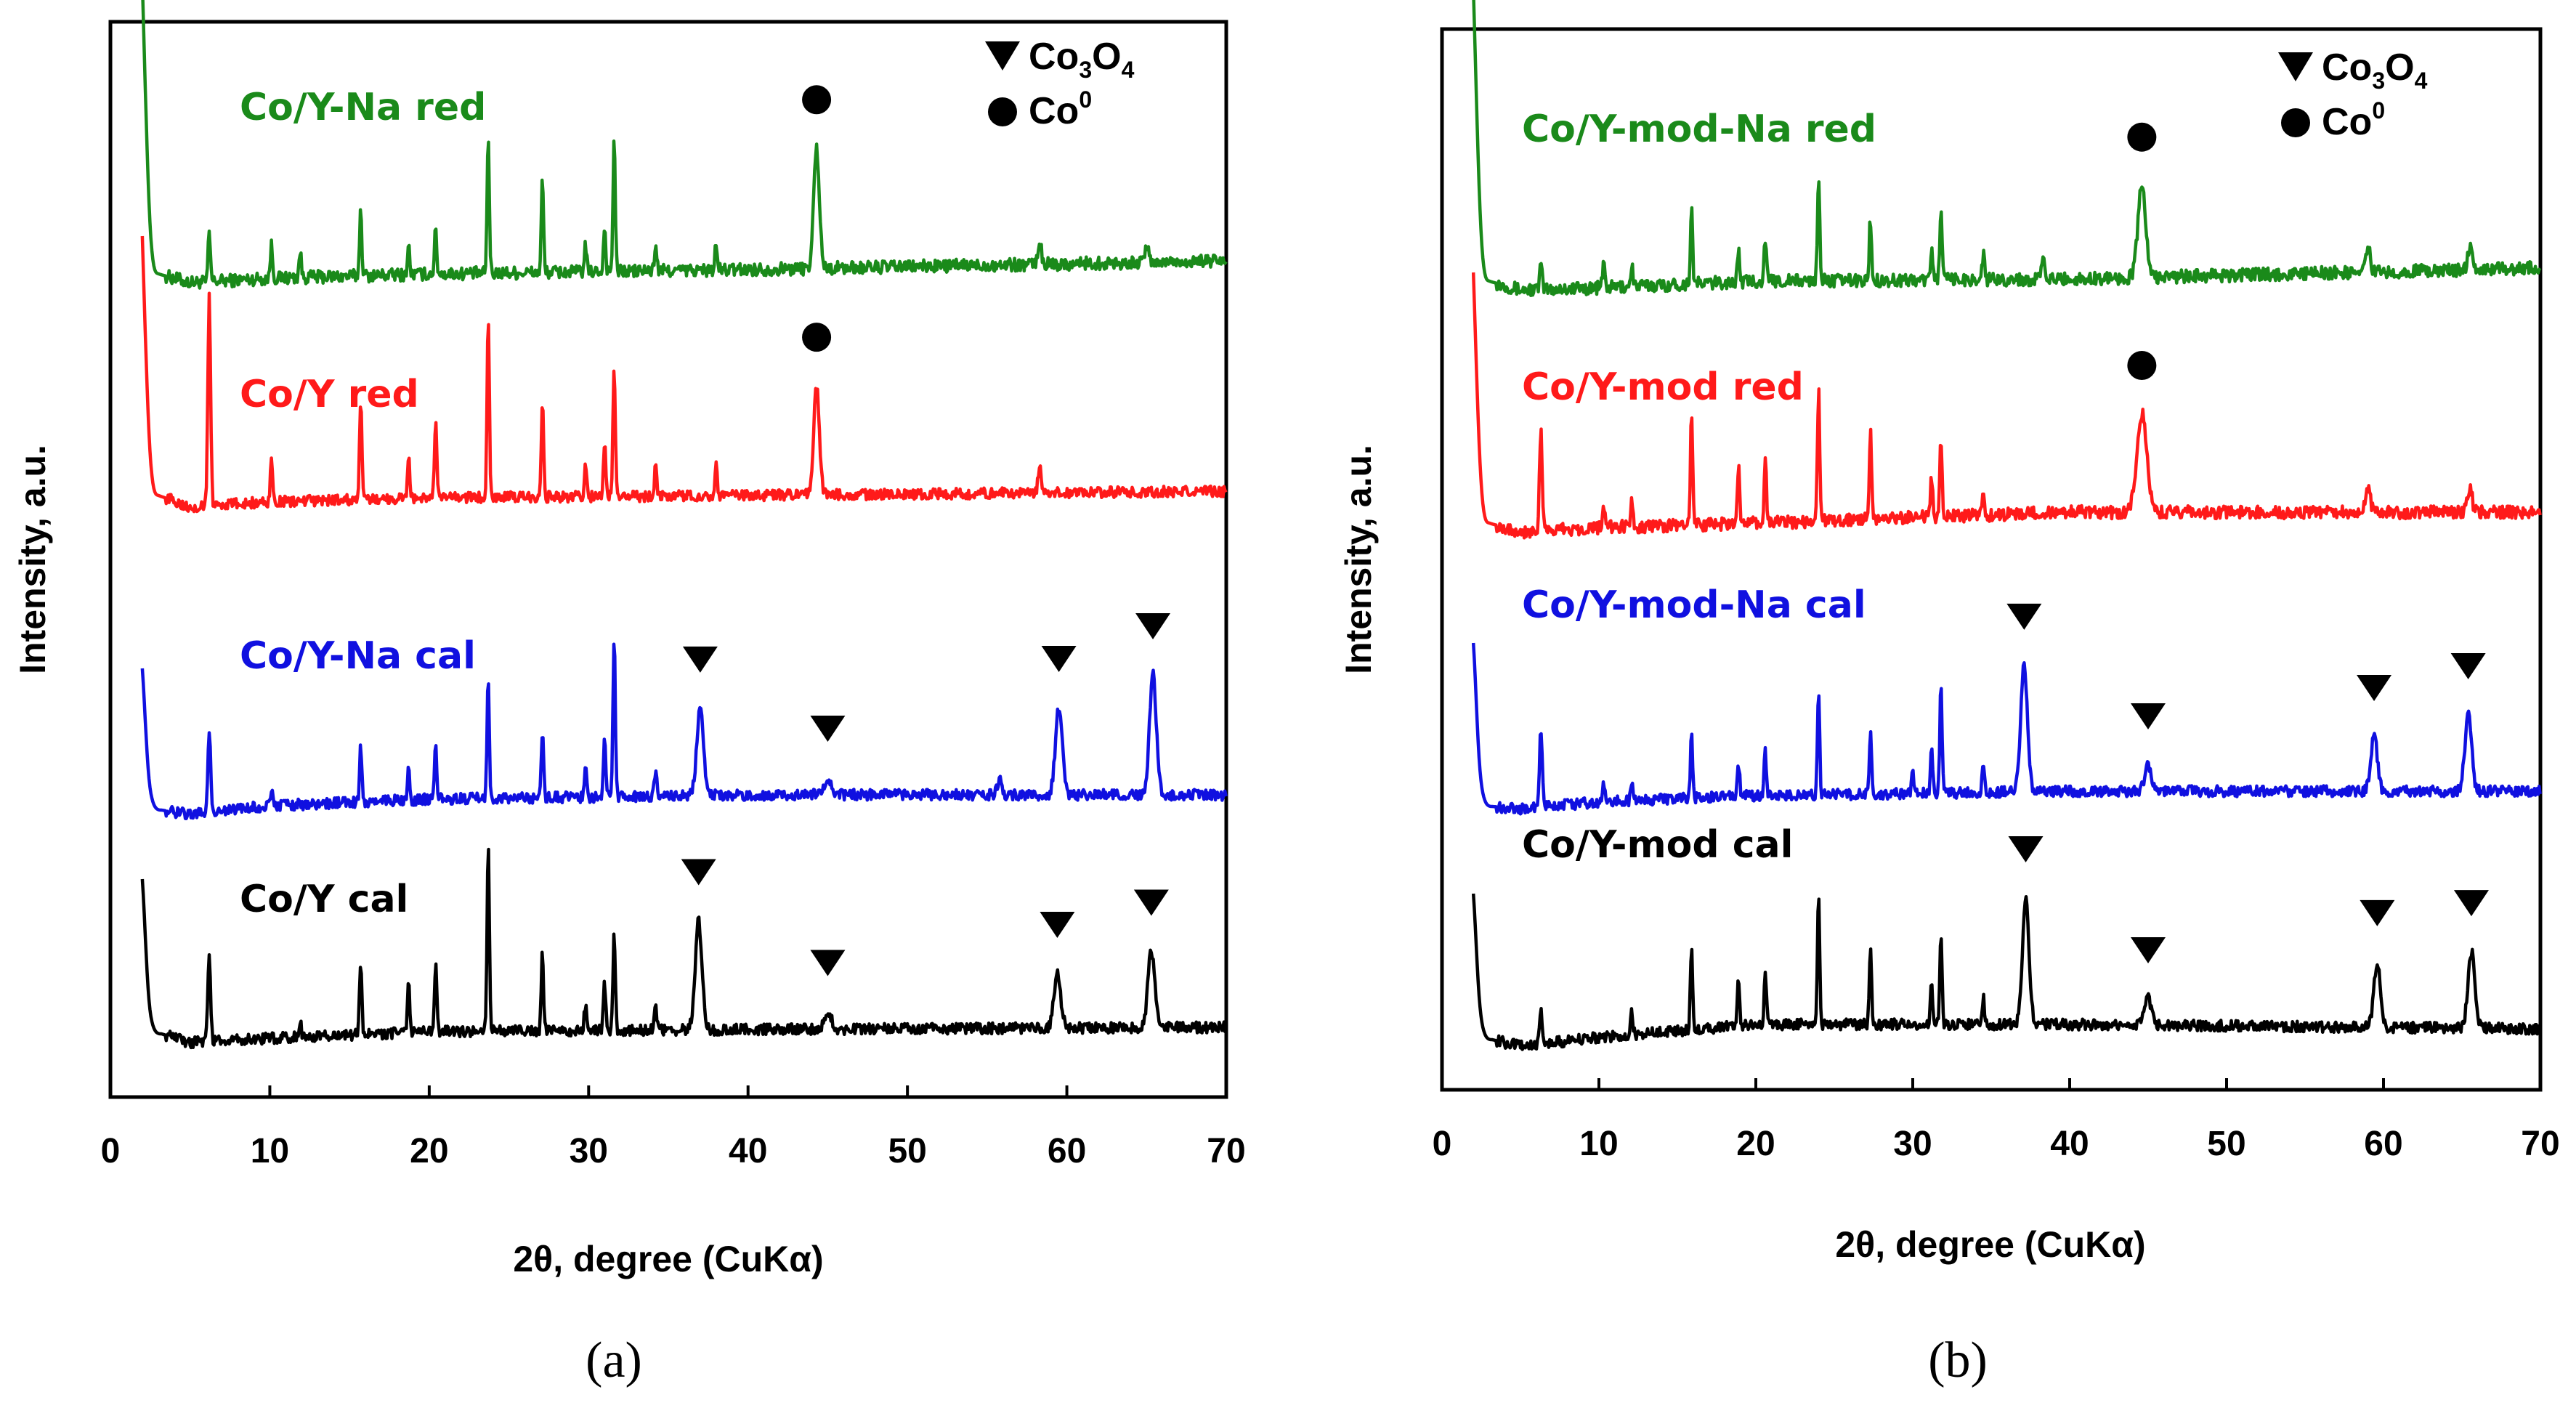 Image resolution: width=2576 pixels, height=1416 pixels. Describe the element at coordinates (329, 394) in the screenshot. I see `series-label: Co/Y red` at that location.